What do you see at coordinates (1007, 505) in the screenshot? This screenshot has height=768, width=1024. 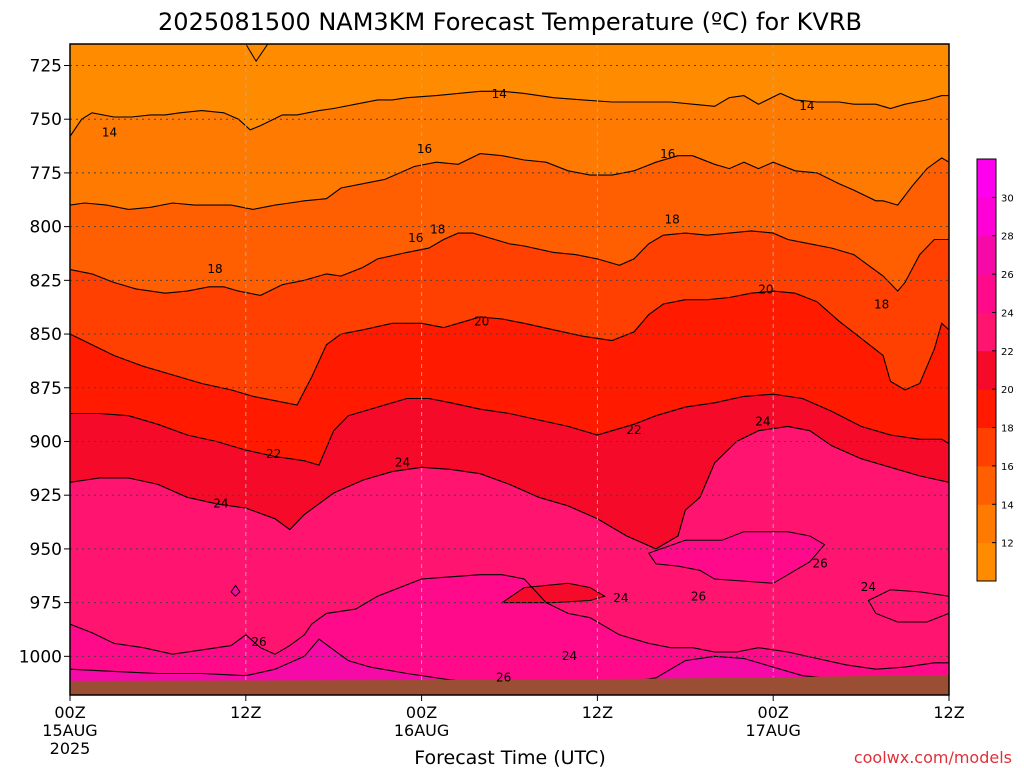 I see `colorbar-label: 14` at bounding box center [1007, 505].